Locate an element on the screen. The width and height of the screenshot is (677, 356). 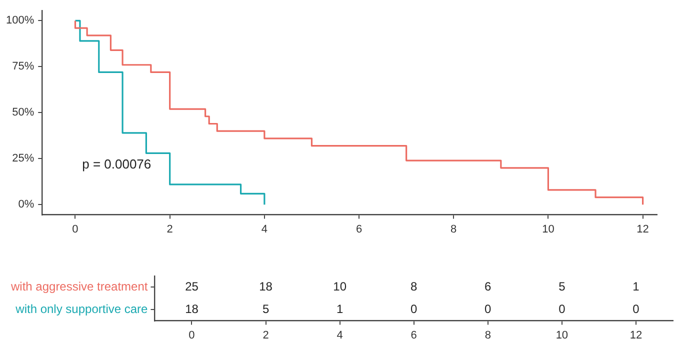
y-tick-label: 50% is located at coordinates (23, 112).